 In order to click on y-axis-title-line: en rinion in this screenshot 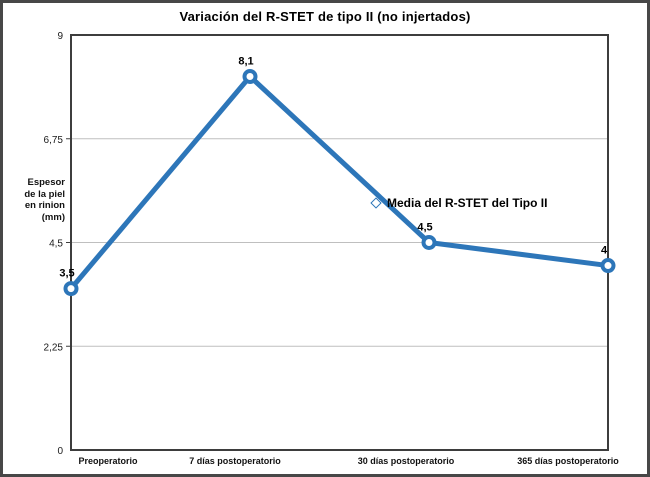, I will do `click(44, 205)`.